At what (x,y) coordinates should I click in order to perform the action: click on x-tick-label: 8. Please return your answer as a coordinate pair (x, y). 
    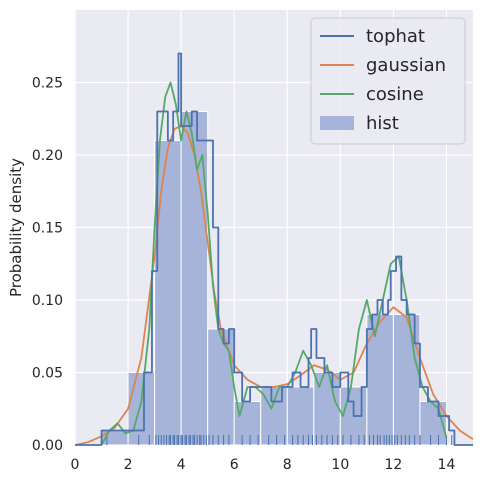
    Looking at the image, I should click on (287, 465).